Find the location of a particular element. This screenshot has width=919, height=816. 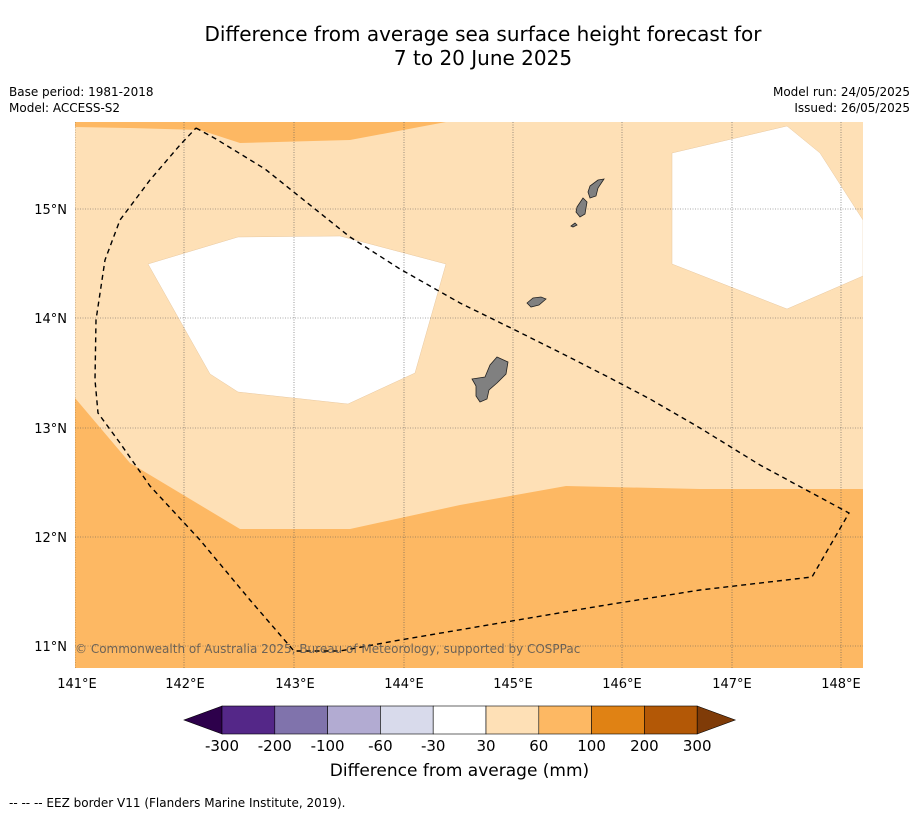

anomaly-neutral-east is located at coordinates (767, 217).